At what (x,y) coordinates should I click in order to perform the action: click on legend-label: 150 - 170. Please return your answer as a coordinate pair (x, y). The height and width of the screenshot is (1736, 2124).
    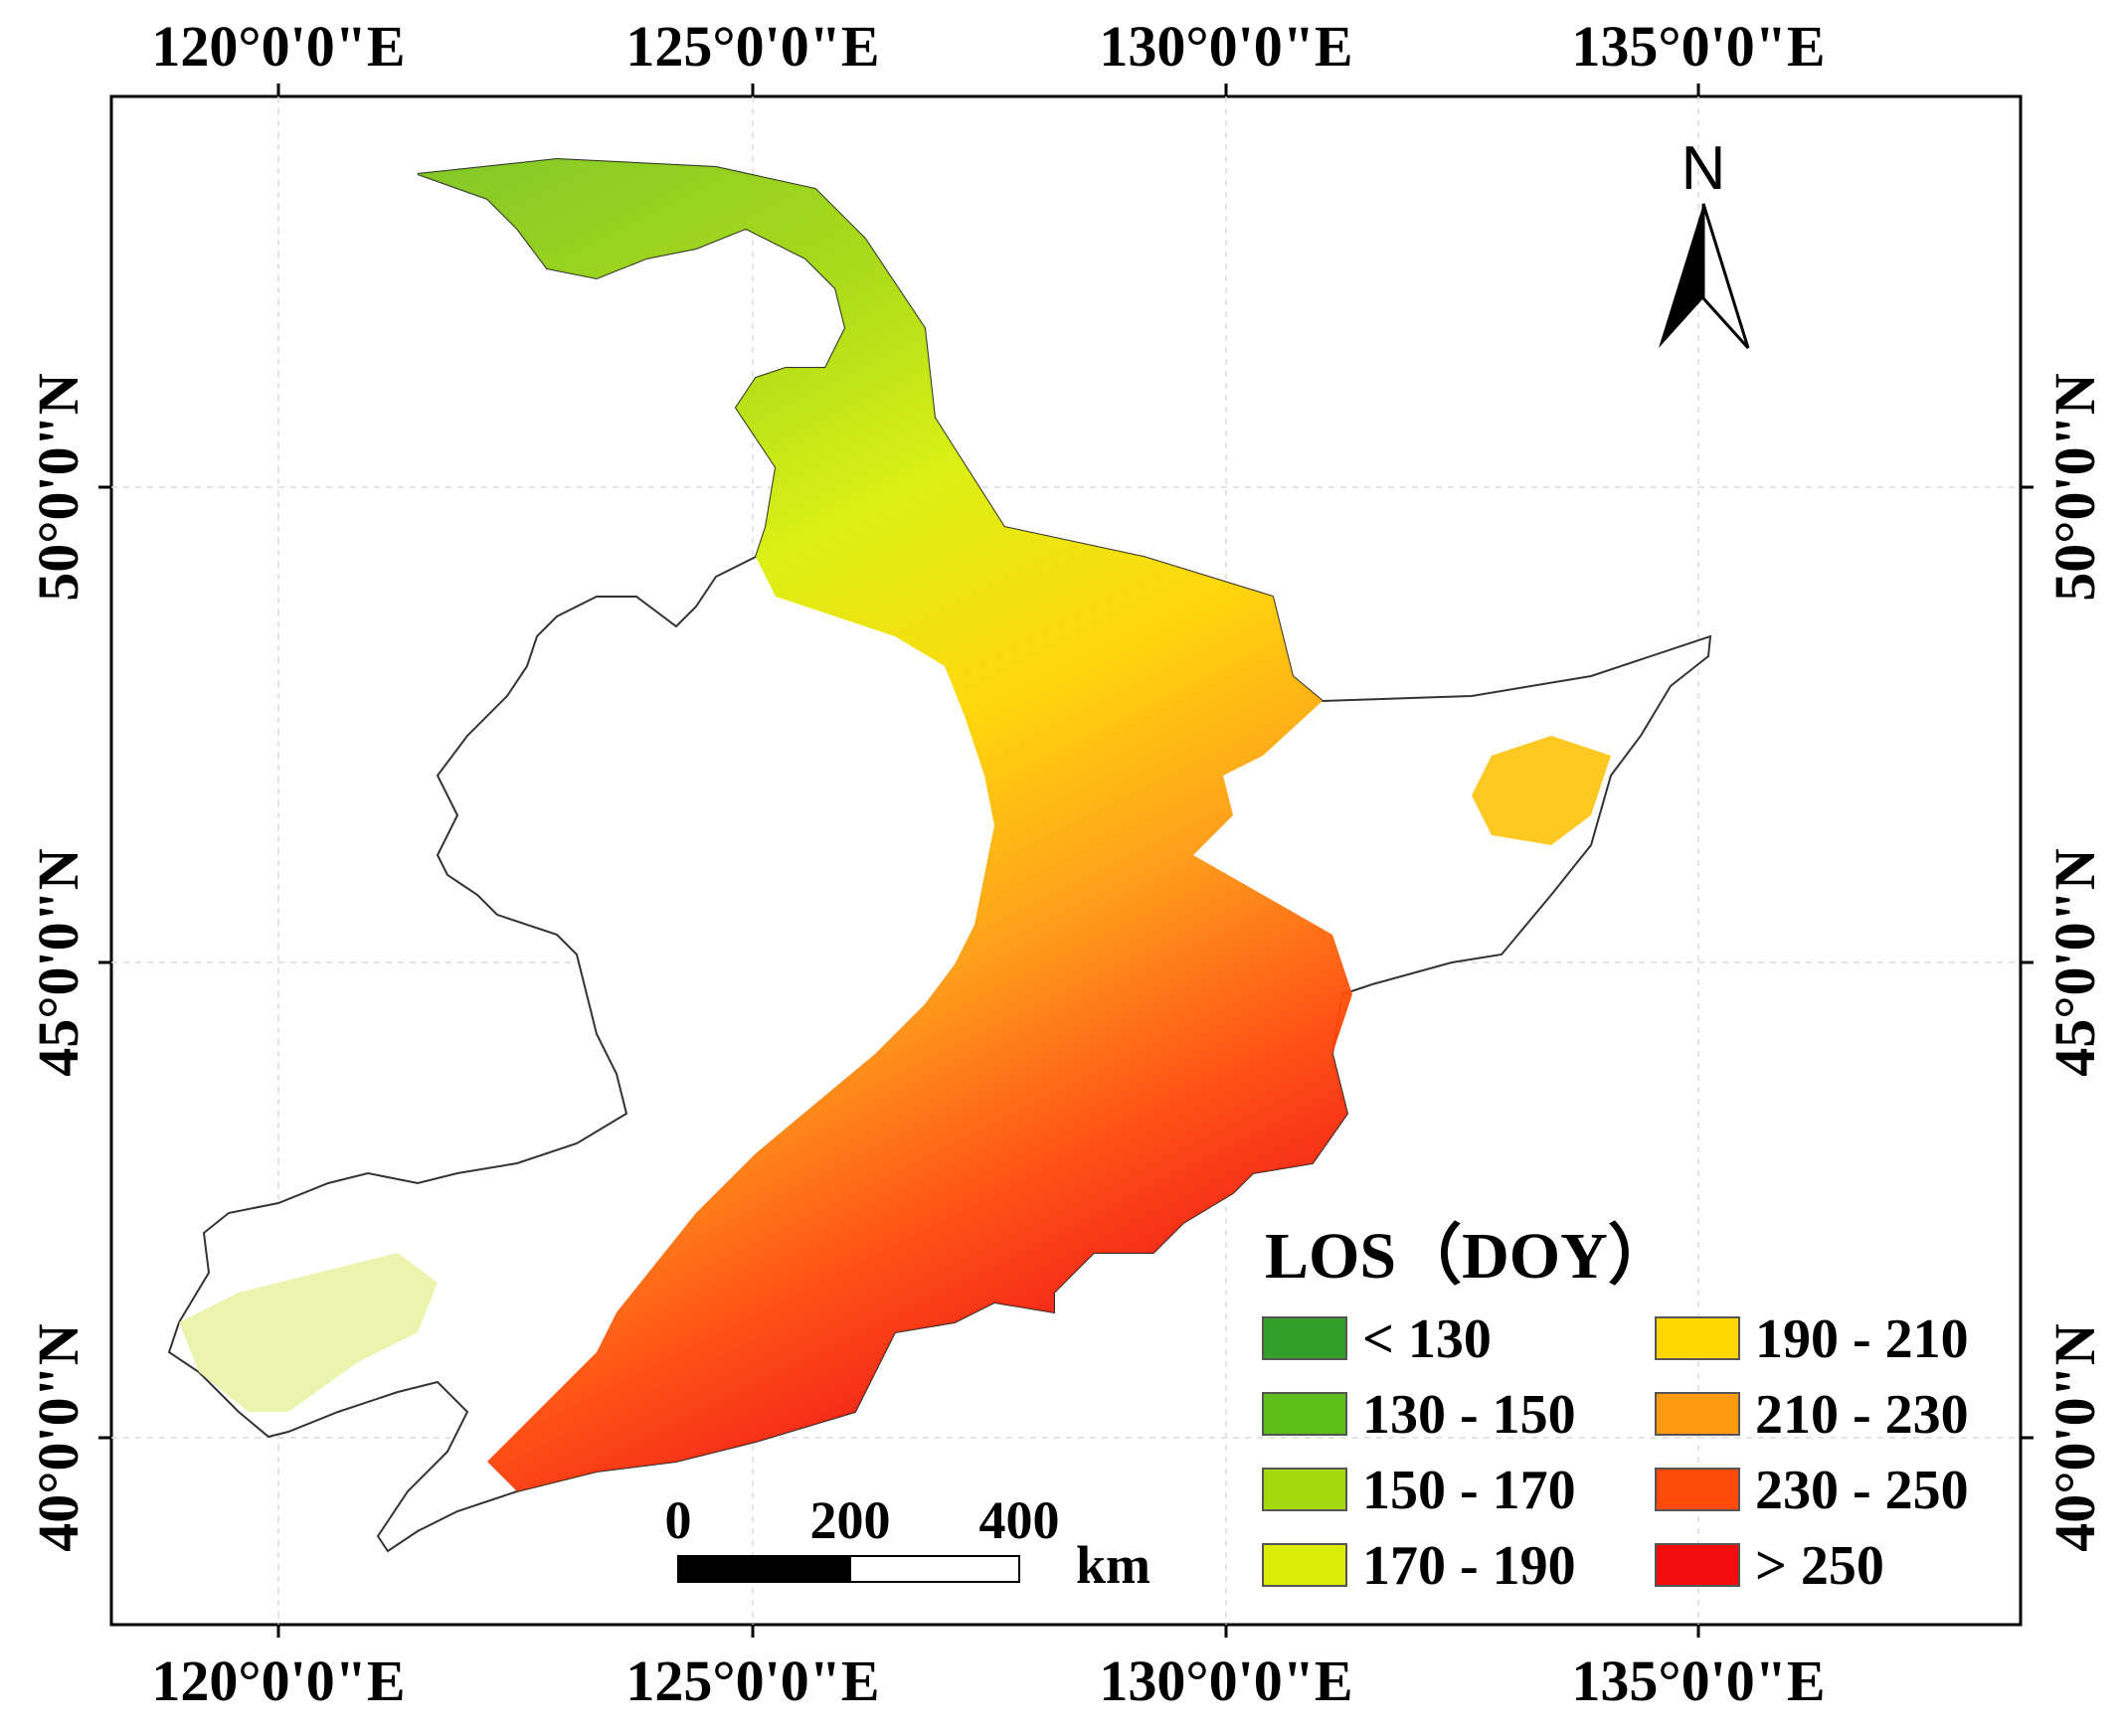
    Looking at the image, I should click on (1469, 1491).